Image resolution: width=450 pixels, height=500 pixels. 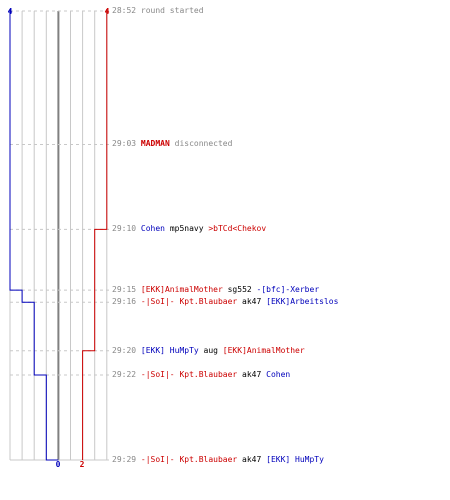 What do you see at coordinates (155, 144) in the screenshot?
I see `event-text-part: MADMAN` at bounding box center [155, 144].